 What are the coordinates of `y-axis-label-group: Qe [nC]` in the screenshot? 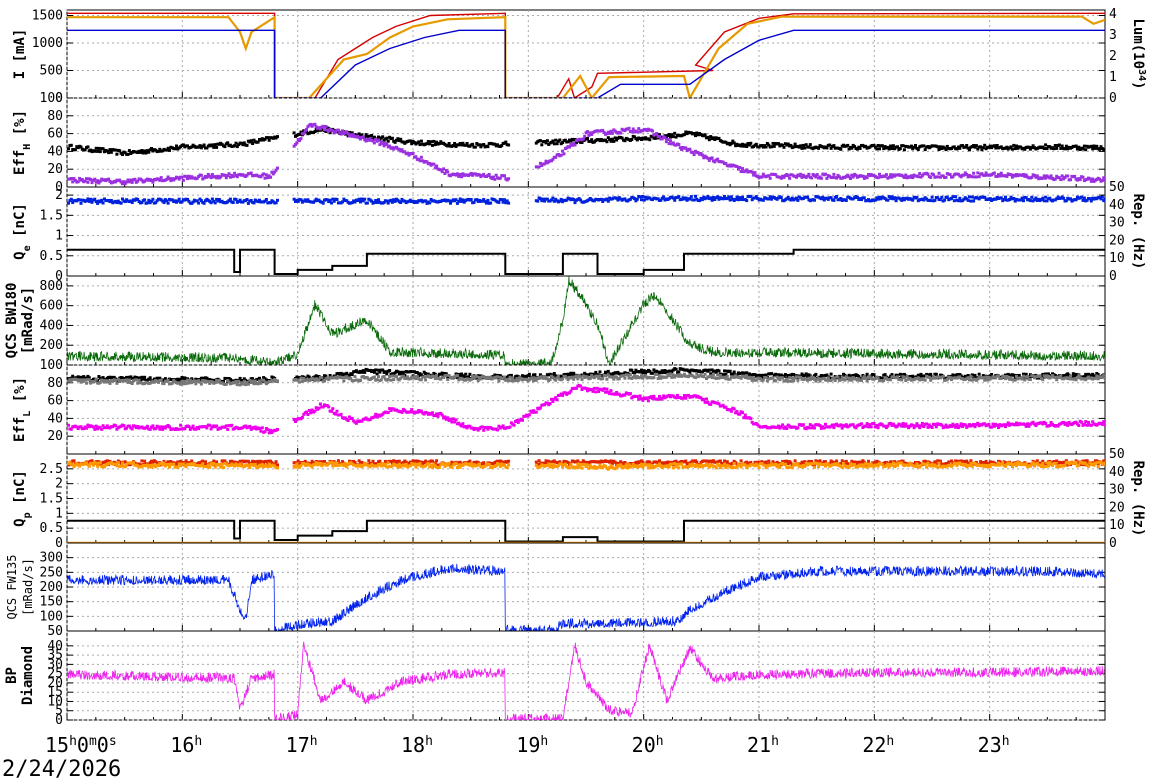 It's located at (22, 231).